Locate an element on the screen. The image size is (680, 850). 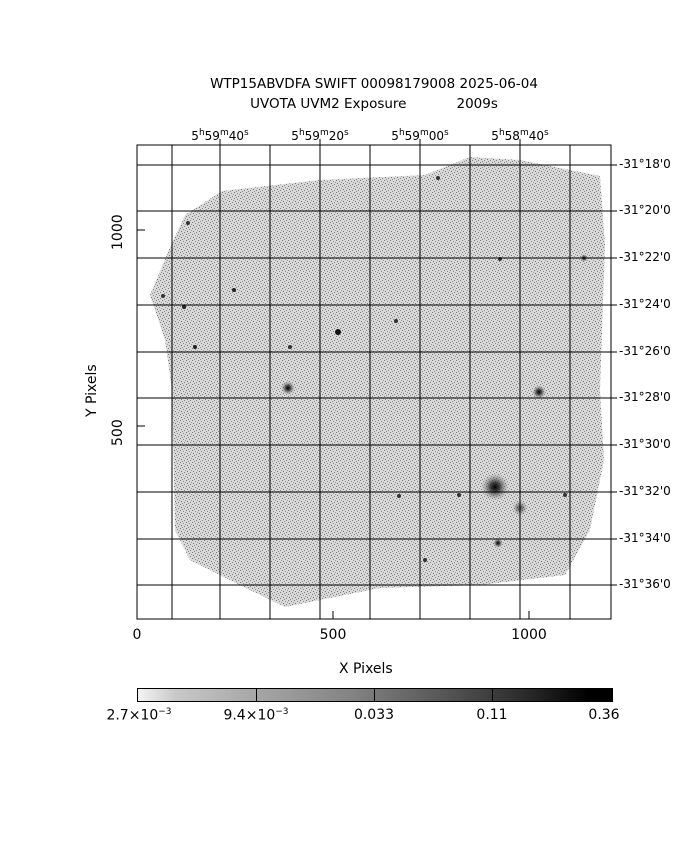
dec-tick-1: -31°18'0 is located at coordinates (645, 164).